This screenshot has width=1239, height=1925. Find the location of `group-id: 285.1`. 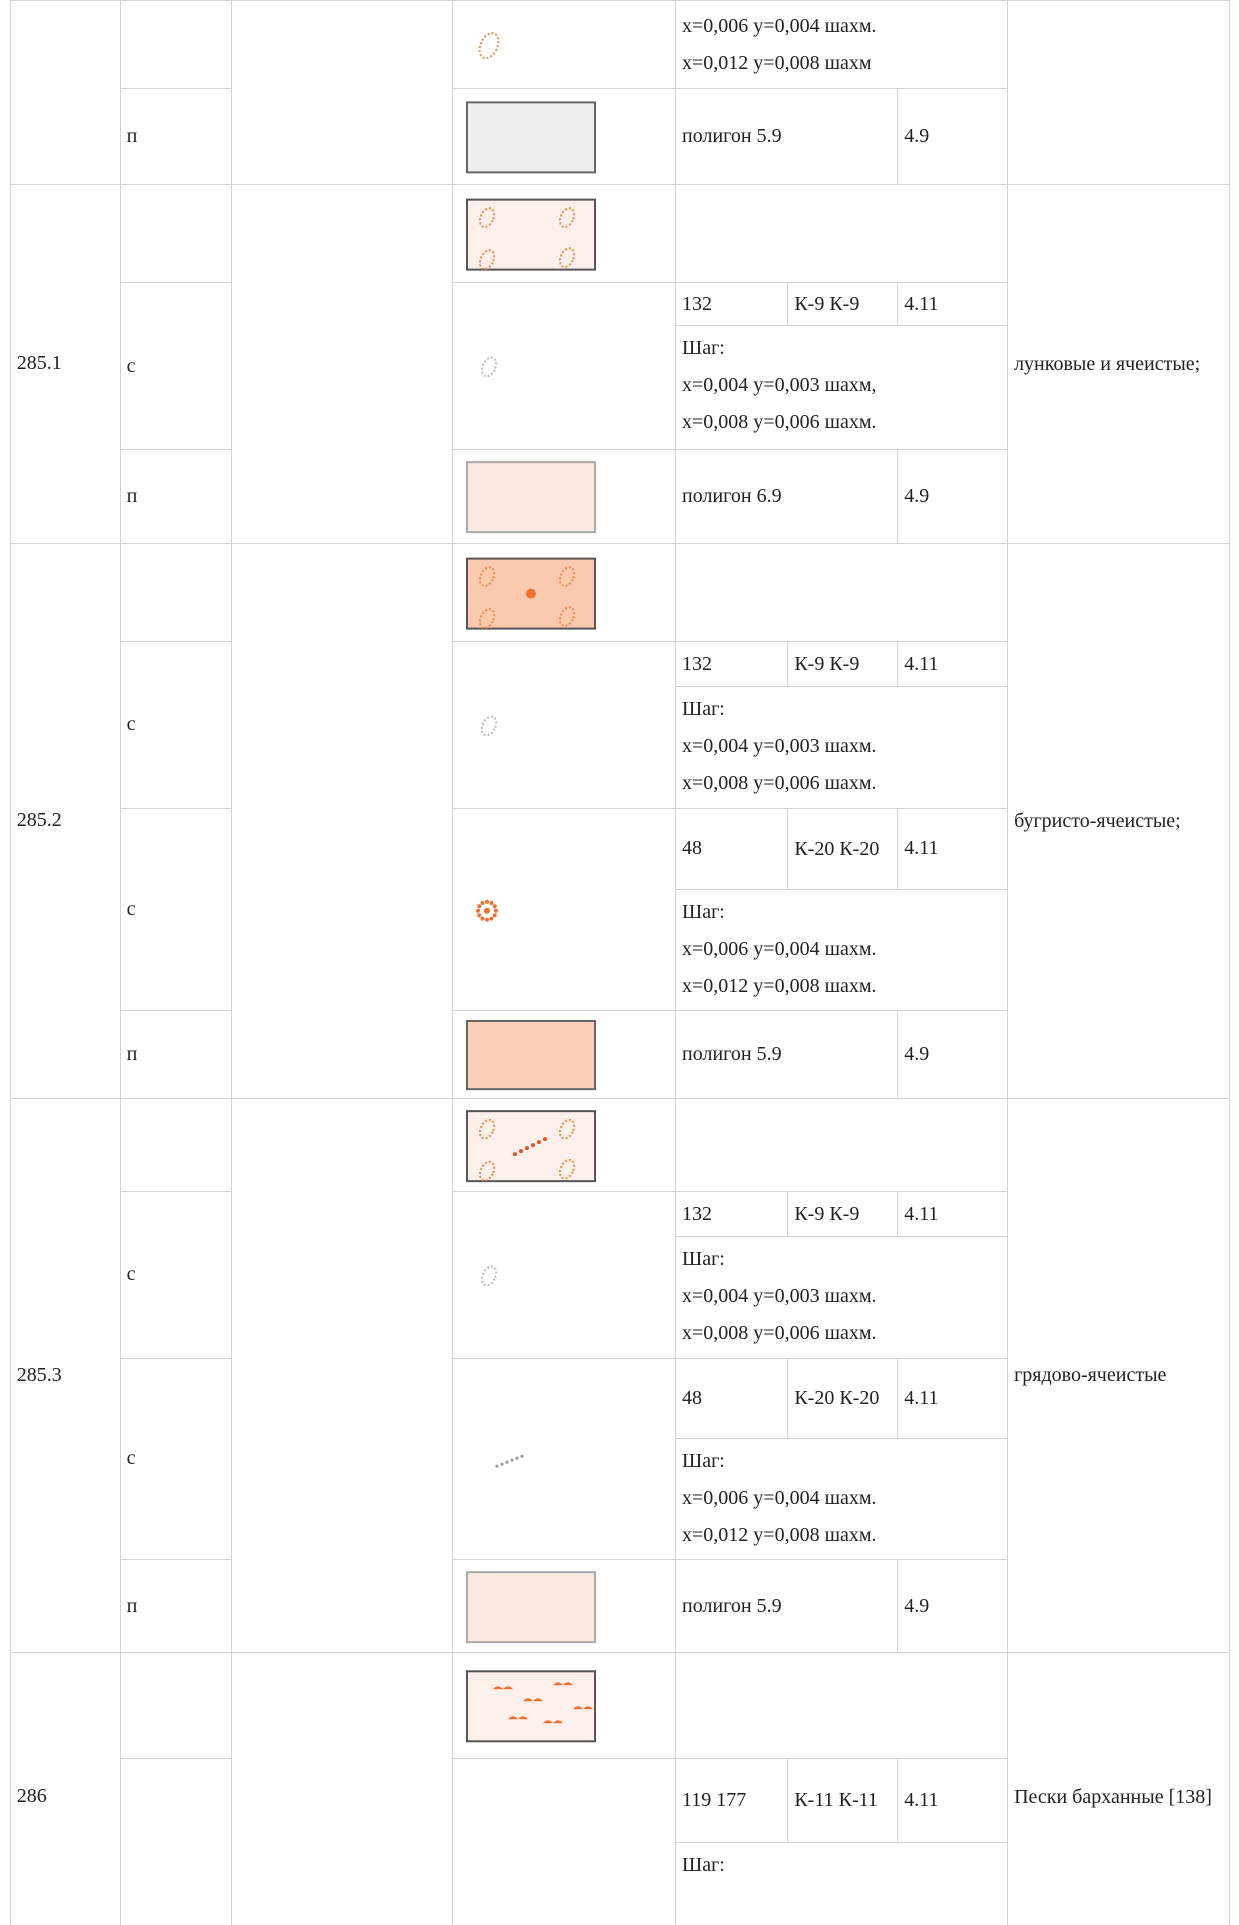

group-id: 285.1 is located at coordinates (65, 364).